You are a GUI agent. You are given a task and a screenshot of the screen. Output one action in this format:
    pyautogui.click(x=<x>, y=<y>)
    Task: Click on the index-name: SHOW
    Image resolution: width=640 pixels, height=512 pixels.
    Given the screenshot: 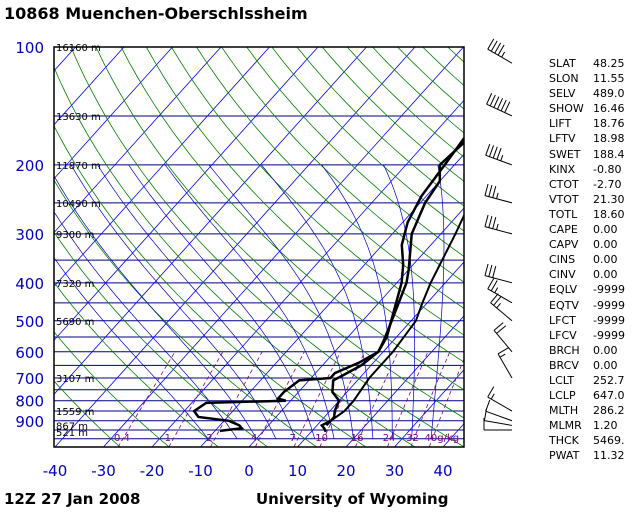 What is the action you would take?
    pyautogui.click(x=566, y=109)
    